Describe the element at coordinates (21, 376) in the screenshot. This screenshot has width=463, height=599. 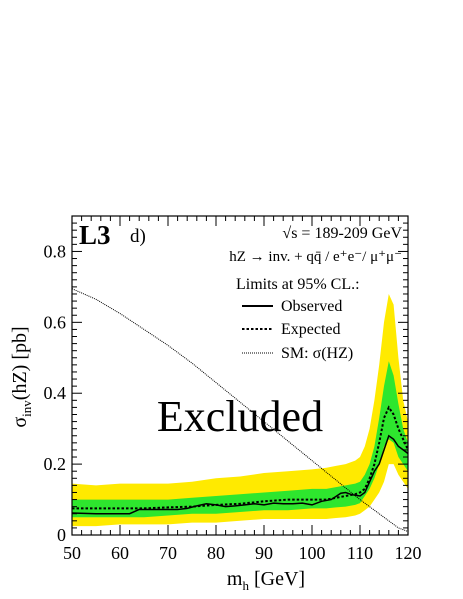
I see `y-axis-label: σinv(hZ) [pb]` at that location.